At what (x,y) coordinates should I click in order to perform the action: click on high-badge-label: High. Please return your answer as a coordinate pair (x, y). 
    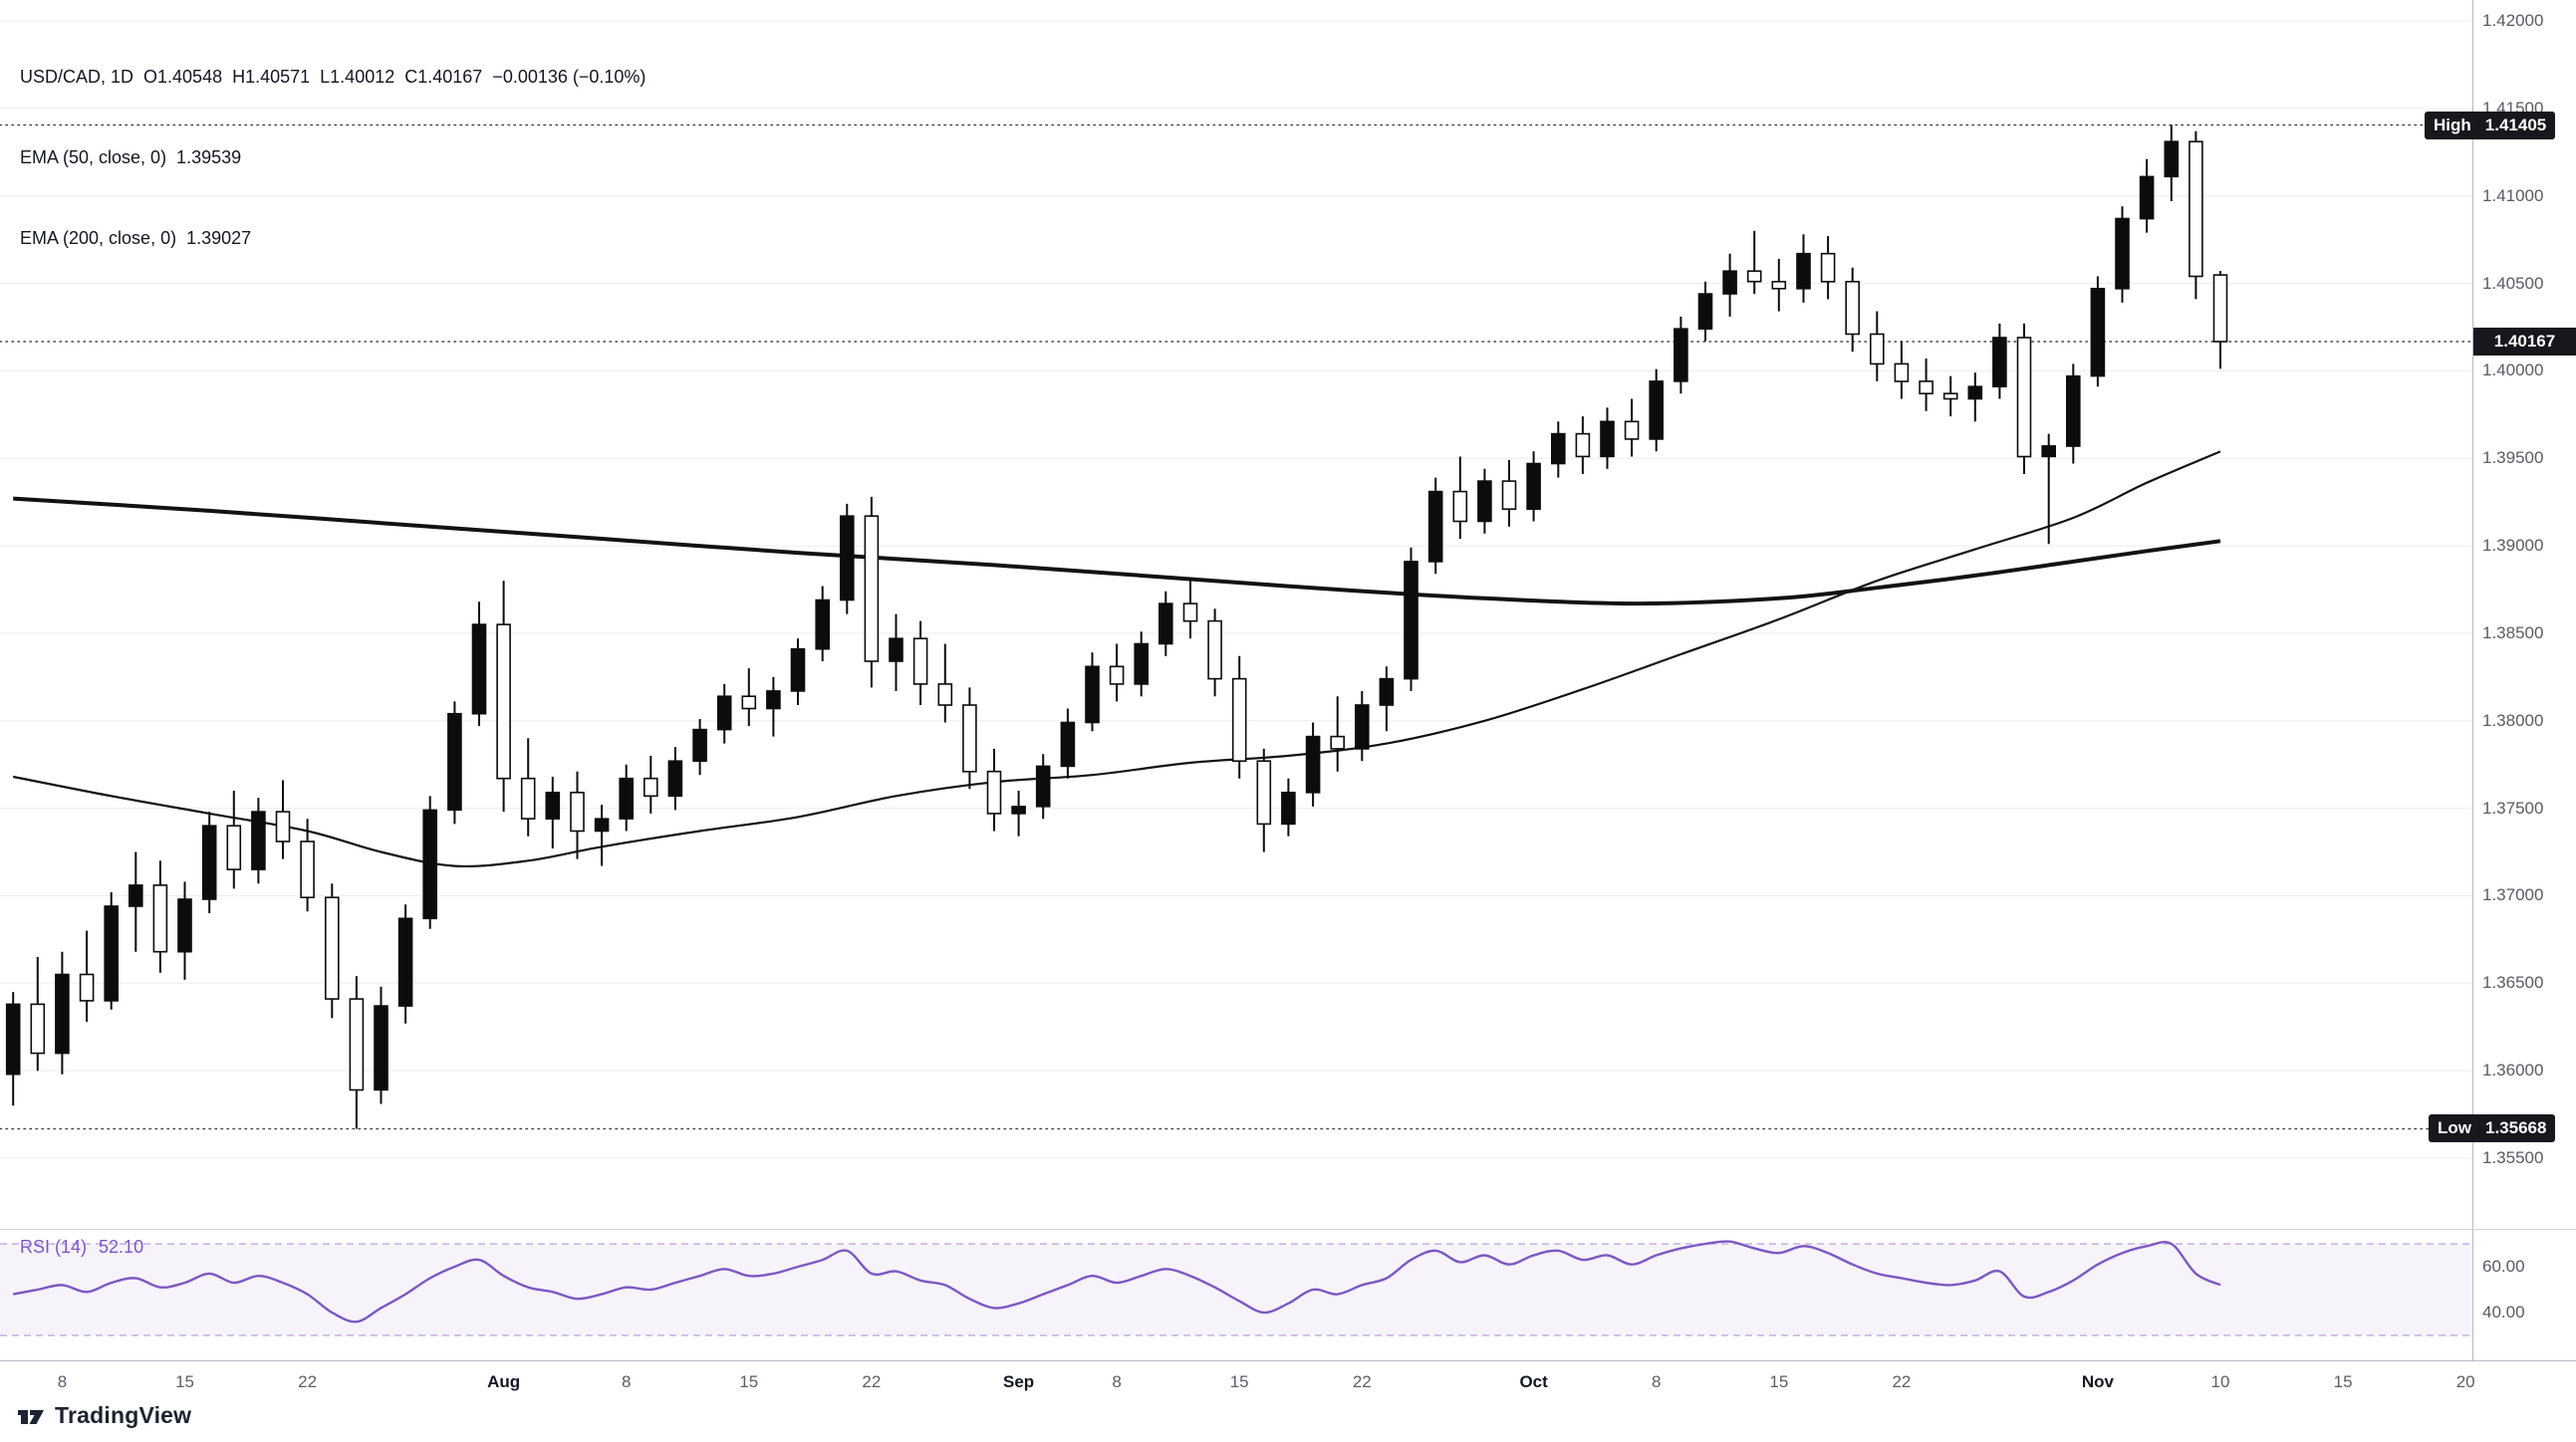
    Looking at the image, I should click on (2452, 124).